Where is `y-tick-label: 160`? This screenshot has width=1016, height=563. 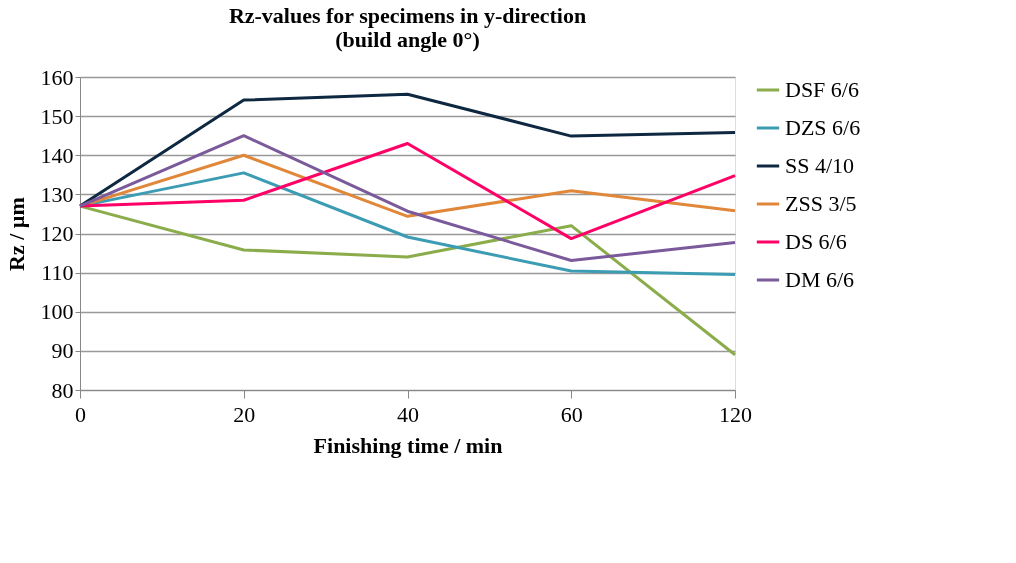
y-tick-label: 160 is located at coordinates (57, 77).